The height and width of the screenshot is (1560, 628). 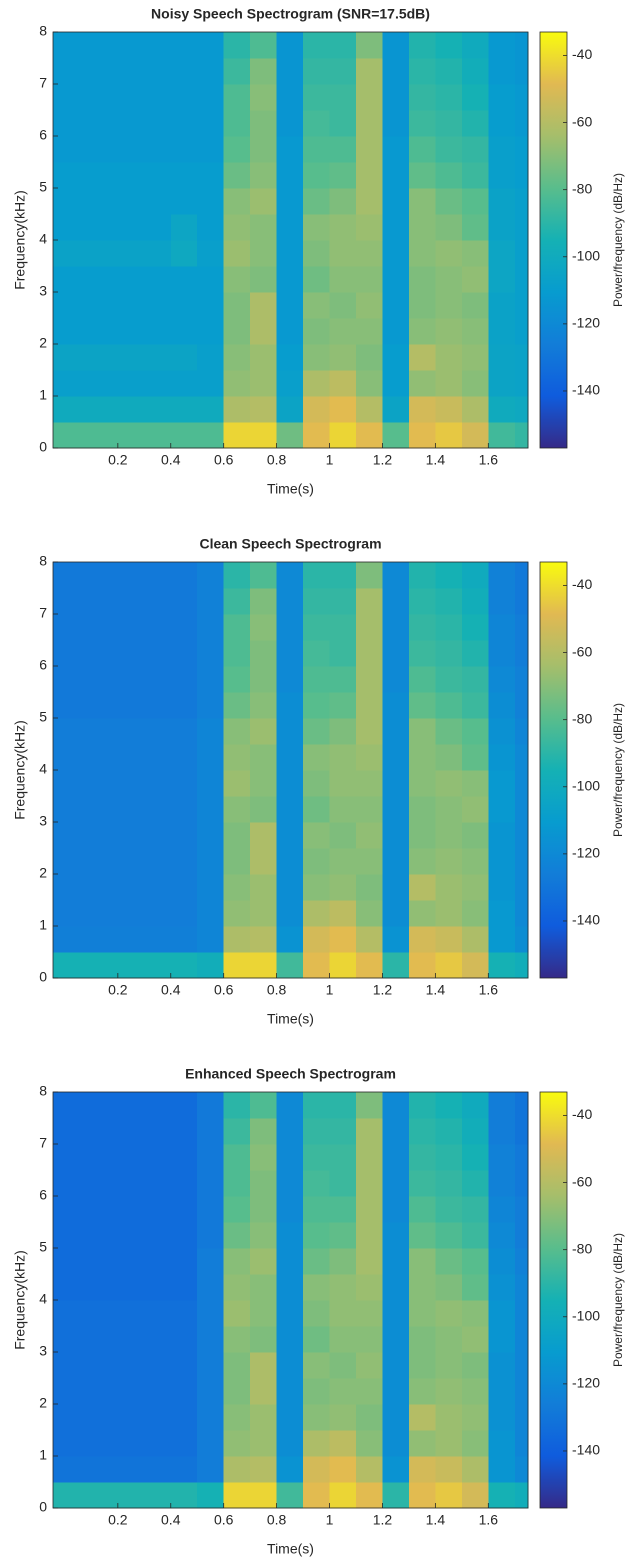 What do you see at coordinates (171, 990) in the screenshot?
I see `x-tick-label: 0.4` at bounding box center [171, 990].